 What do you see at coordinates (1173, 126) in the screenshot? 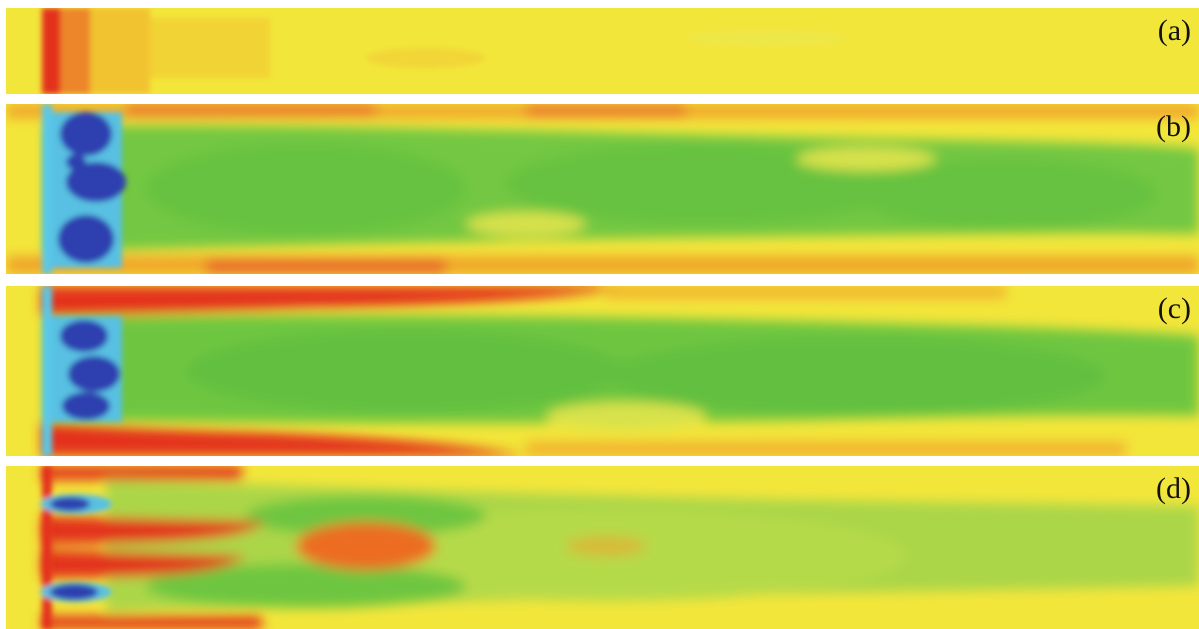
I see `panel-label-b: (b)` at bounding box center [1173, 126].